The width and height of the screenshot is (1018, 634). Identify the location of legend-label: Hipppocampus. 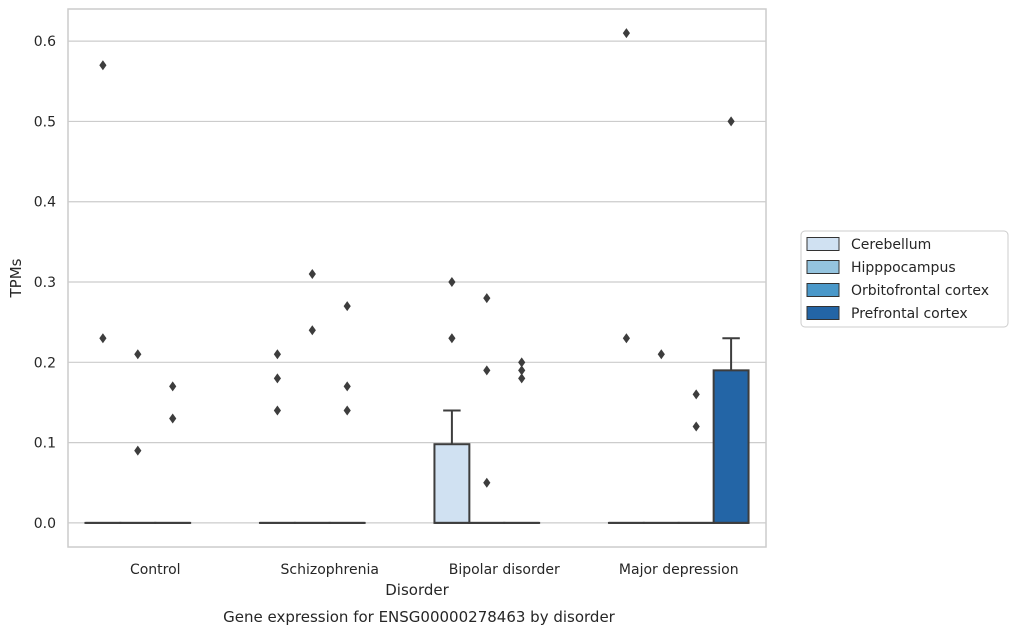
(903, 268).